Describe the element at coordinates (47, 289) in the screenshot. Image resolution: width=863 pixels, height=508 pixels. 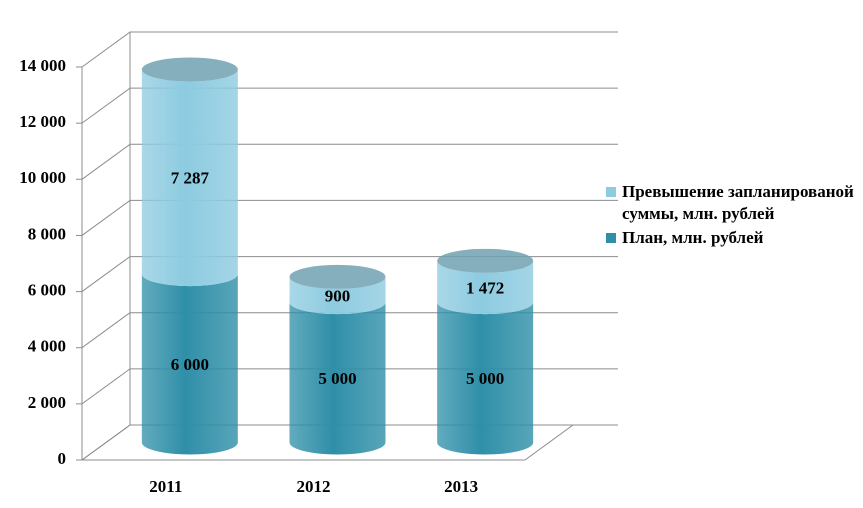
I see `y-tick-label: 6 000` at that location.